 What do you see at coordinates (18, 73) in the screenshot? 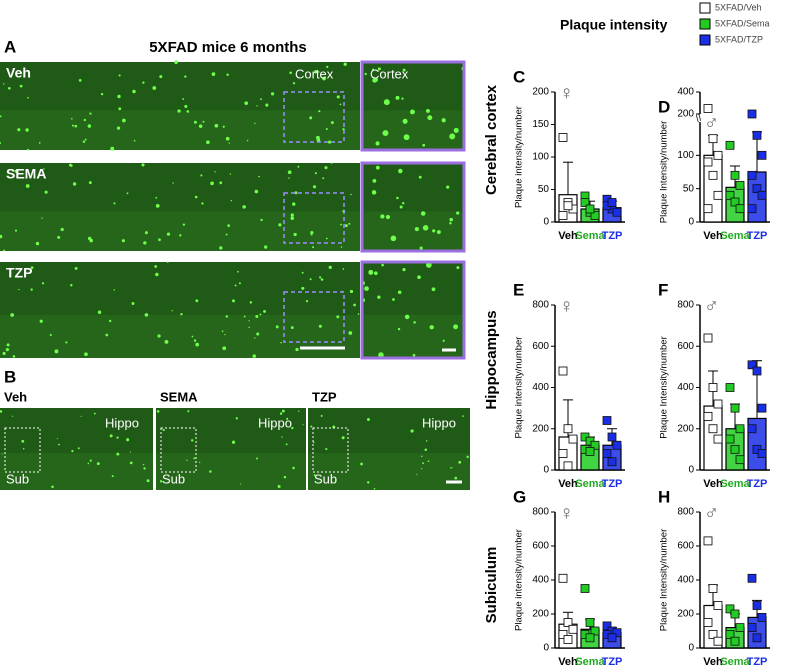
I see `row-label: Veh` at bounding box center [18, 73].